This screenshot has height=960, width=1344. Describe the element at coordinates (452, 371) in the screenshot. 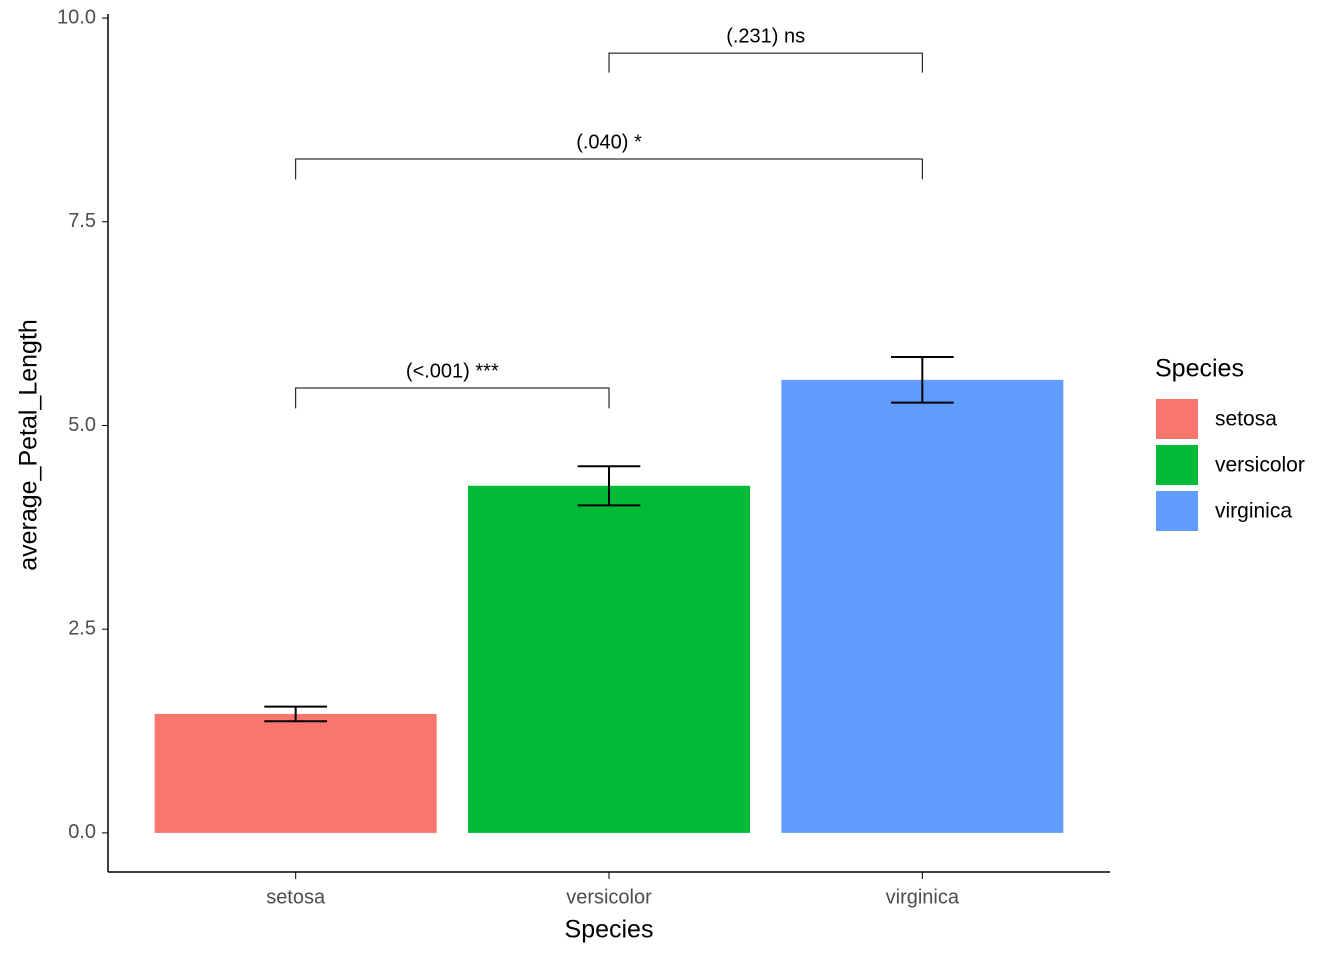

I see `significance-label: (<.001) ***` at that location.